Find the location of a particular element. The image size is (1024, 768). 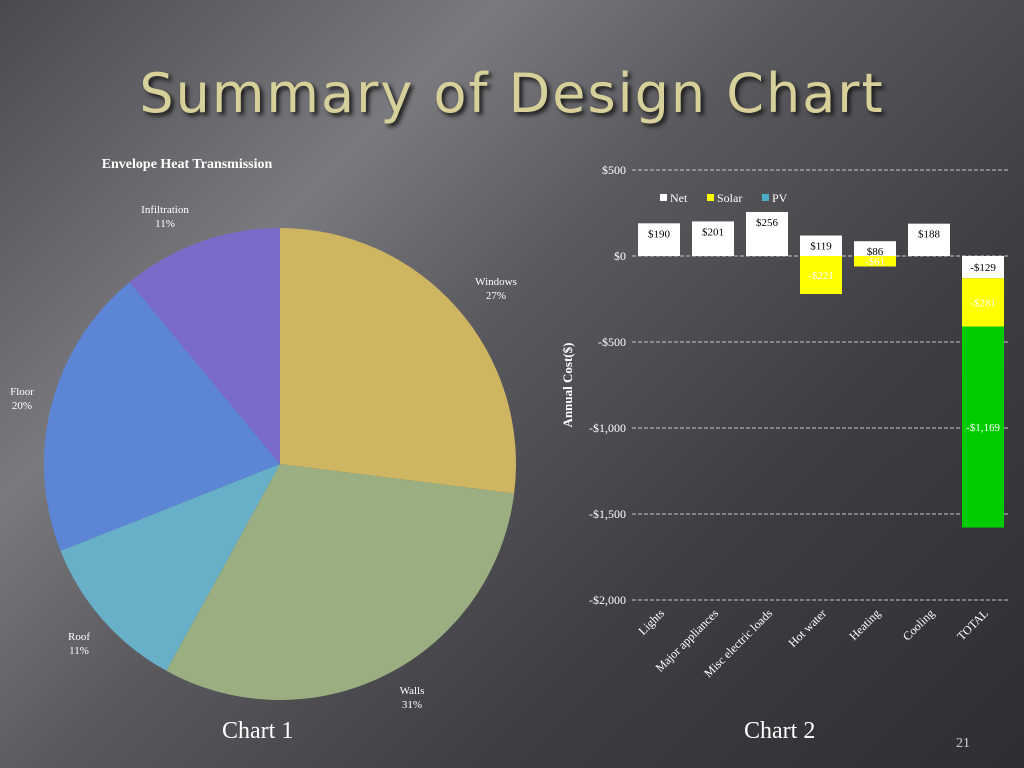

bar-data-label: -$281 is located at coordinates (983, 303).